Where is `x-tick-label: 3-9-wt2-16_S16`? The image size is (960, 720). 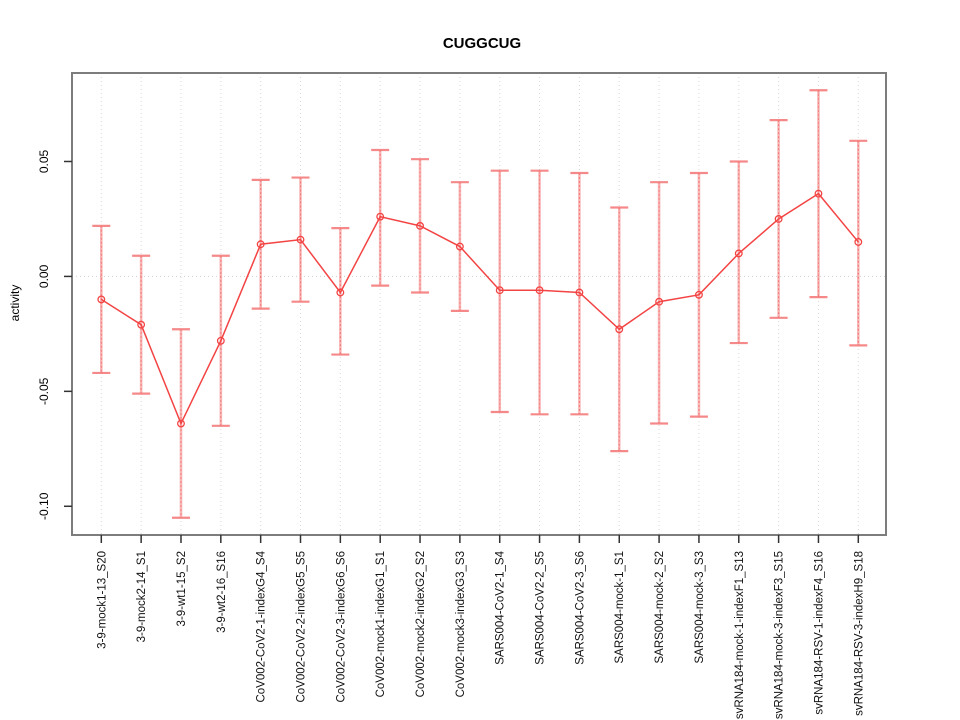 x-tick-label: 3-9-wt2-16_S16 is located at coordinates (222, 592).